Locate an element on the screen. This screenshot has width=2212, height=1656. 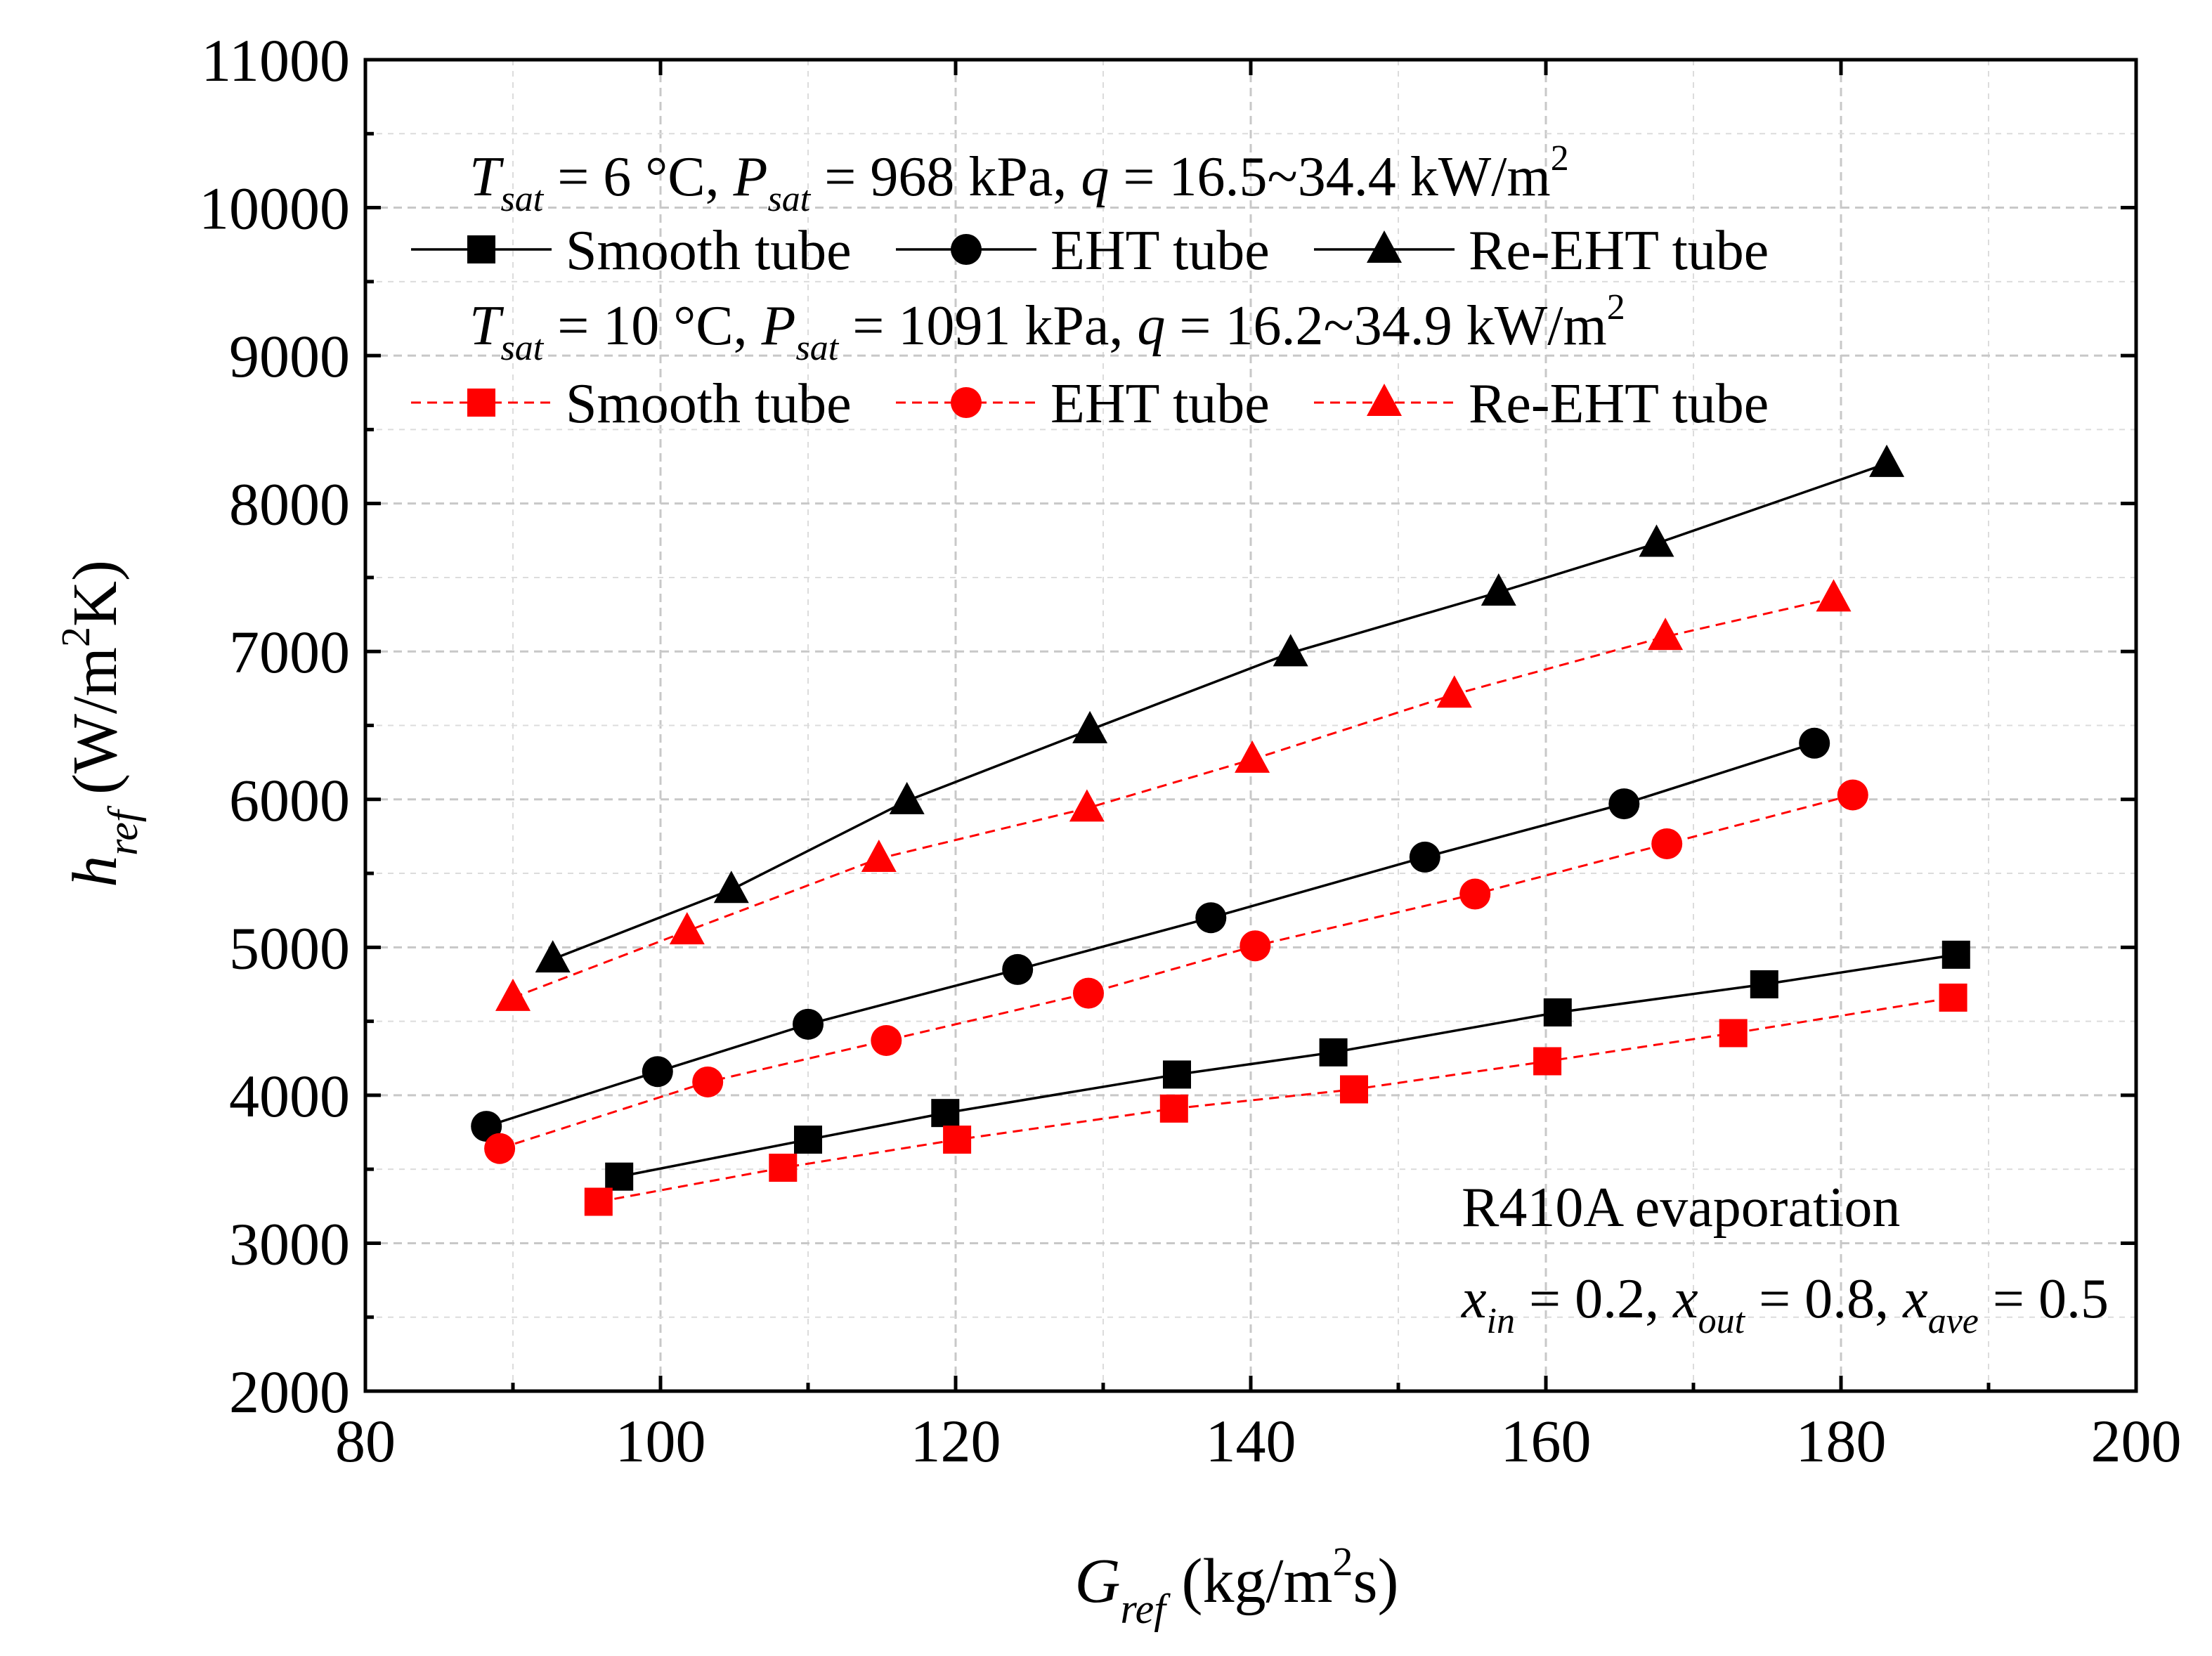
y-tick-label: 9000 is located at coordinates (289, 356).